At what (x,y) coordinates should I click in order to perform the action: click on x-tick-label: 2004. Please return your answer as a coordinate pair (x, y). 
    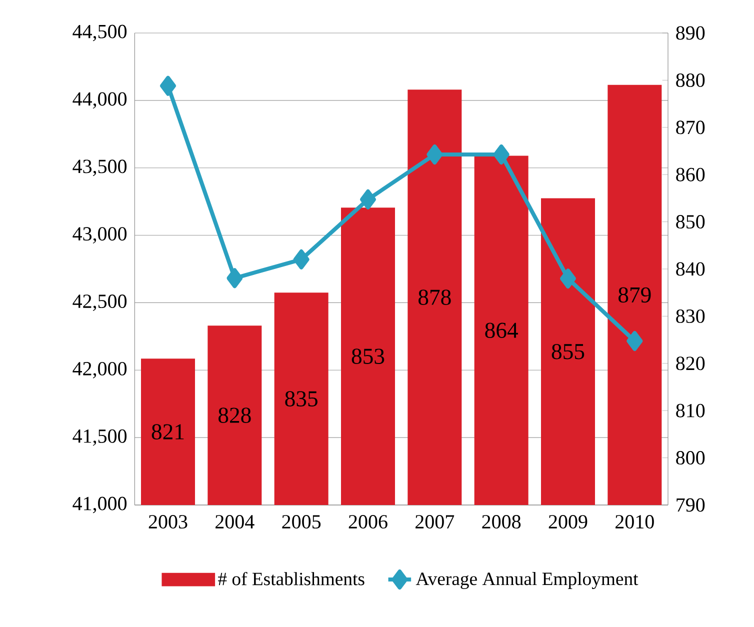
    Looking at the image, I should click on (235, 522).